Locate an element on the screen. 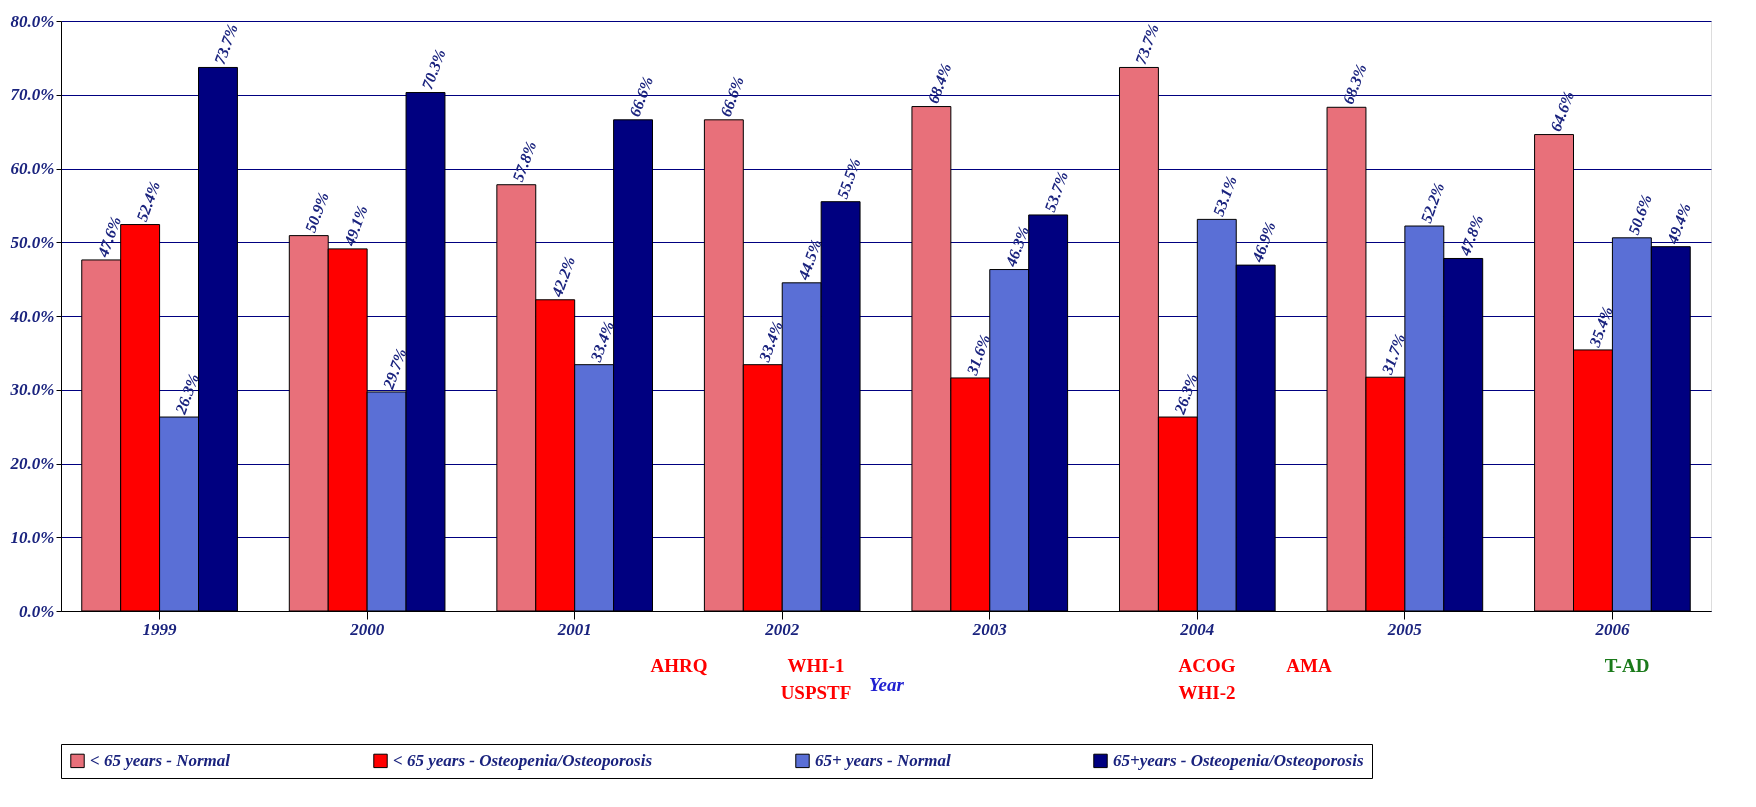 Image resolution: width=1756 pixels, height=807 pixels. x-tick-label: 2000 is located at coordinates (367, 629).